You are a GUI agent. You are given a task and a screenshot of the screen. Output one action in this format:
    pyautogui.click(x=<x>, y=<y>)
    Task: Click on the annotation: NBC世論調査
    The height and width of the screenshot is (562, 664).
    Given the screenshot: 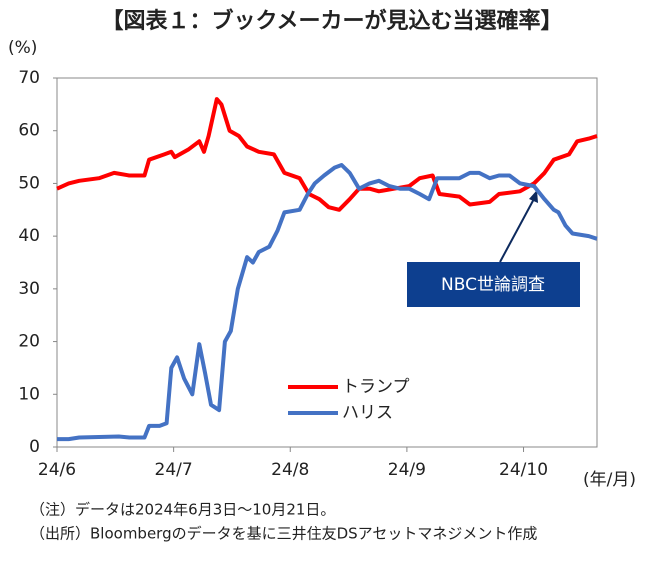 What is the action you would take?
    pyautogui.click(x=493, y=285)
    